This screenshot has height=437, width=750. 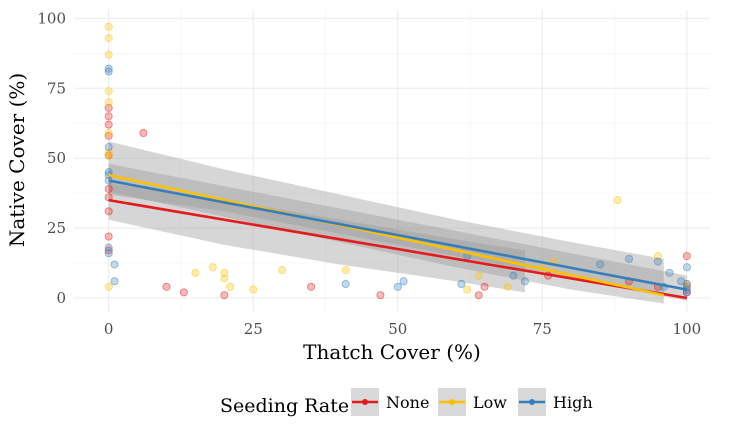 What do you see at coordinates (573, 402) in the screenshot?
I see `legend-label-high: High` at bounding box center [573, 402].